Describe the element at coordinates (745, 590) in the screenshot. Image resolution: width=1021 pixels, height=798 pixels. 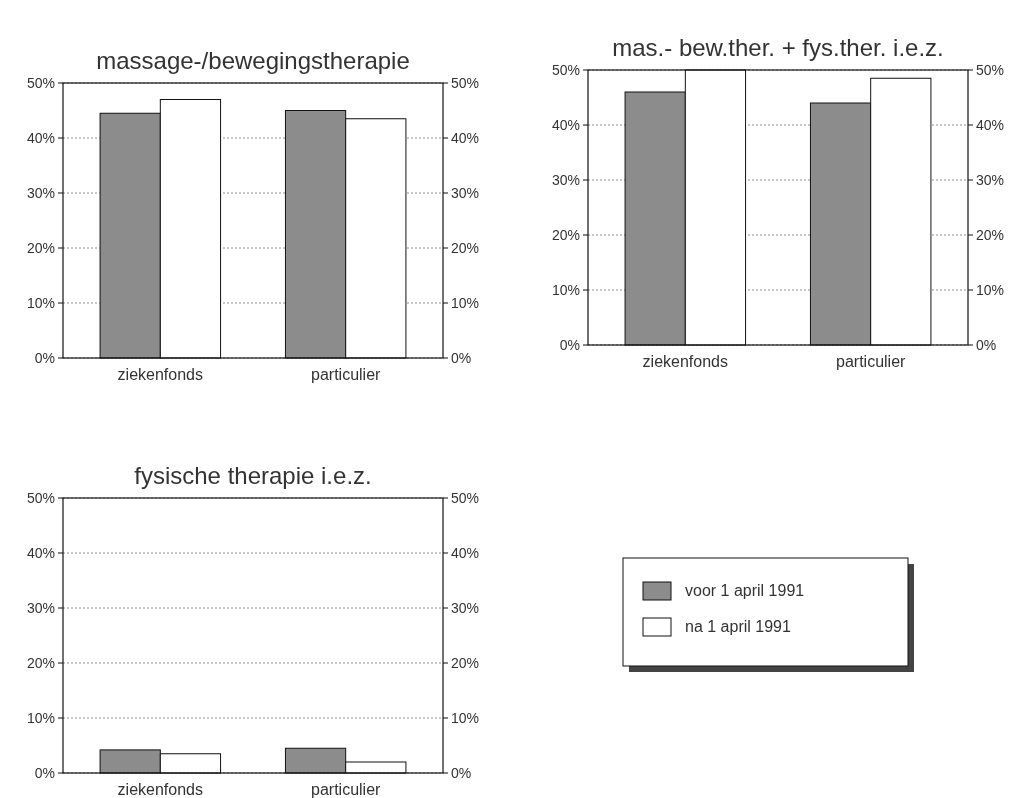
I see `legend-label: voor 1 april 1991` at that location.